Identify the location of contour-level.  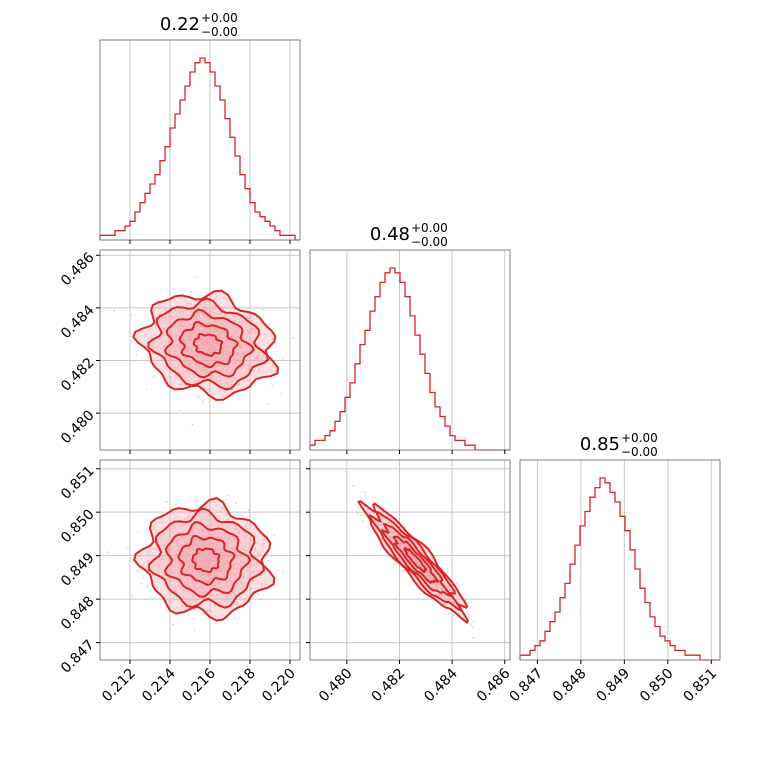
(206, 560).